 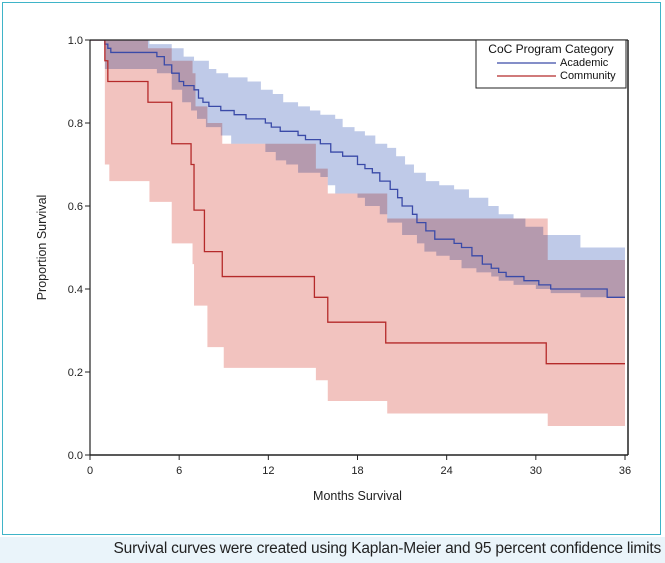 What do you see at coordinates (536, 471) in the screenshot?
I see `x-tick-label: 30` at bounding box center [536, 471].